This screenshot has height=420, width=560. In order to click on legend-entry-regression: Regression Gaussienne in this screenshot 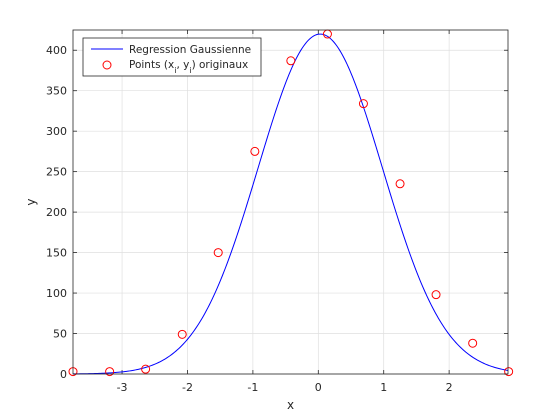, I will do `click(190, 50)`.